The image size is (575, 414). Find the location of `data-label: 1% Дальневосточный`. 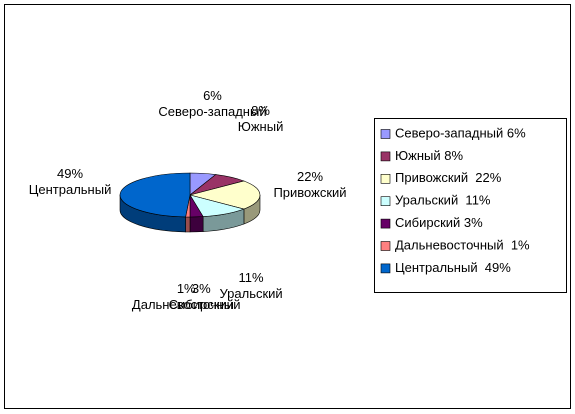

data-label: 1% Дальневосточный is located at coordinates (186, 297).